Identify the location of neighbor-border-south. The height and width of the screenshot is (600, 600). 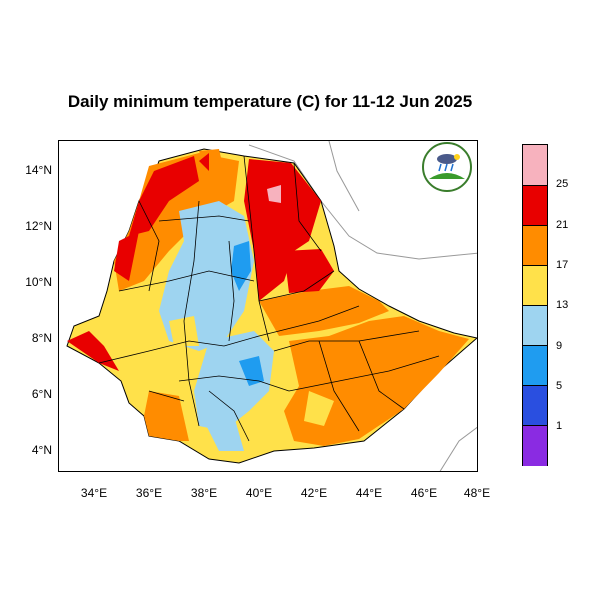
(458, 448).